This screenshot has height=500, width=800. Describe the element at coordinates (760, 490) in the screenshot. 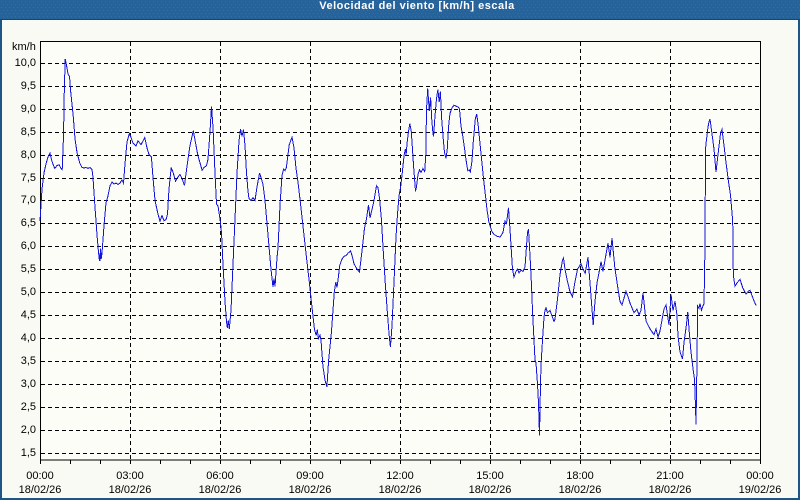

I see `svg-text: 19/02/26` at that location.